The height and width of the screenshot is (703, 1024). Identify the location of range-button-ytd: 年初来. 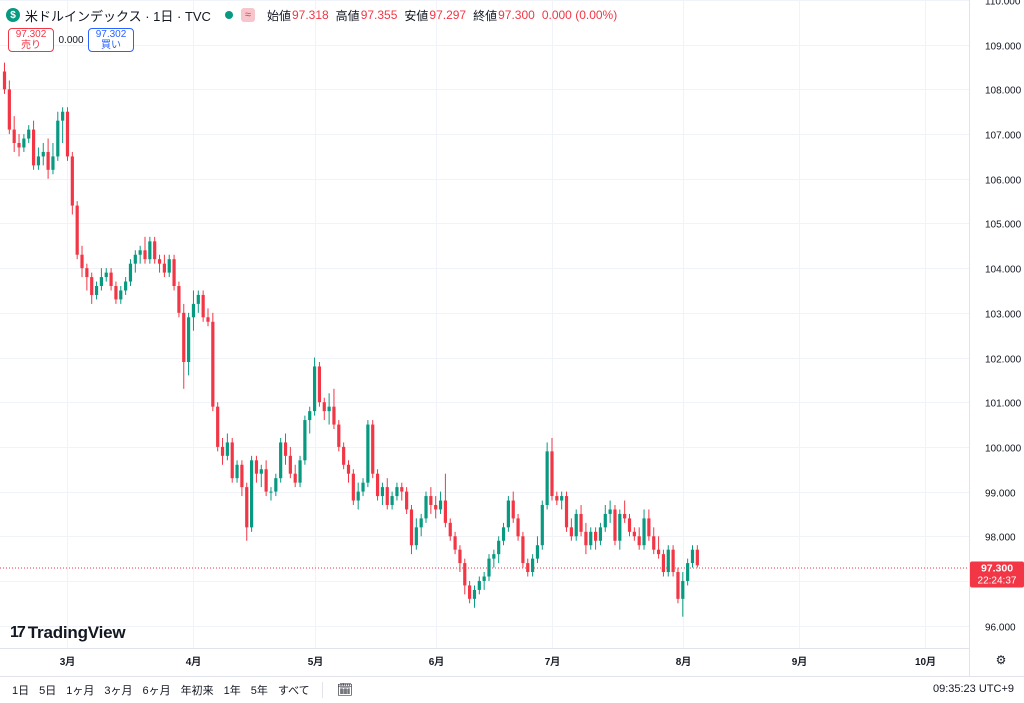
(197, 691).